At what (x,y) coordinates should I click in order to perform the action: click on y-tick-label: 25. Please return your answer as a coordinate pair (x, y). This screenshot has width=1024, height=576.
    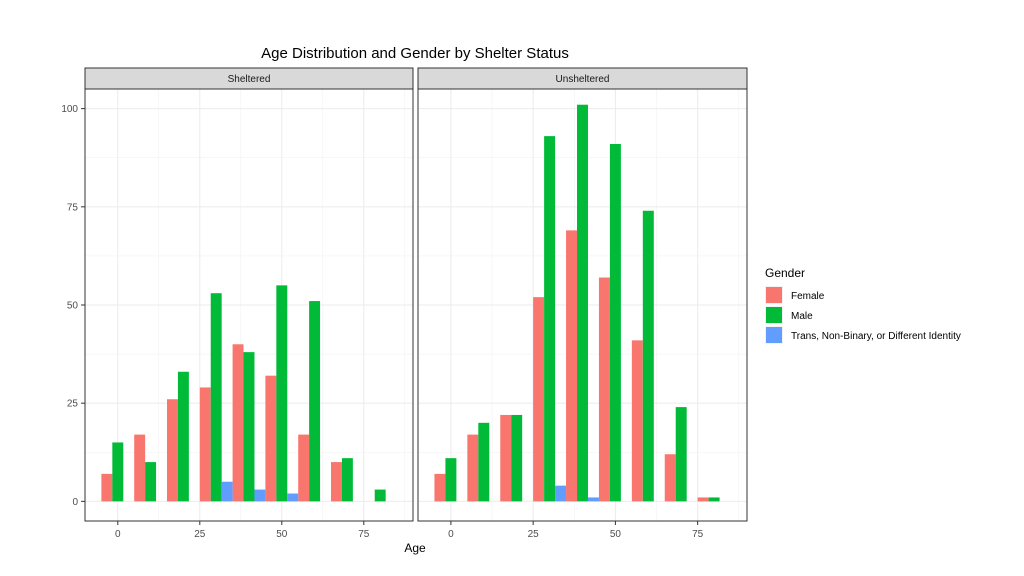
    Looking at the image, I should click on (73, 404).